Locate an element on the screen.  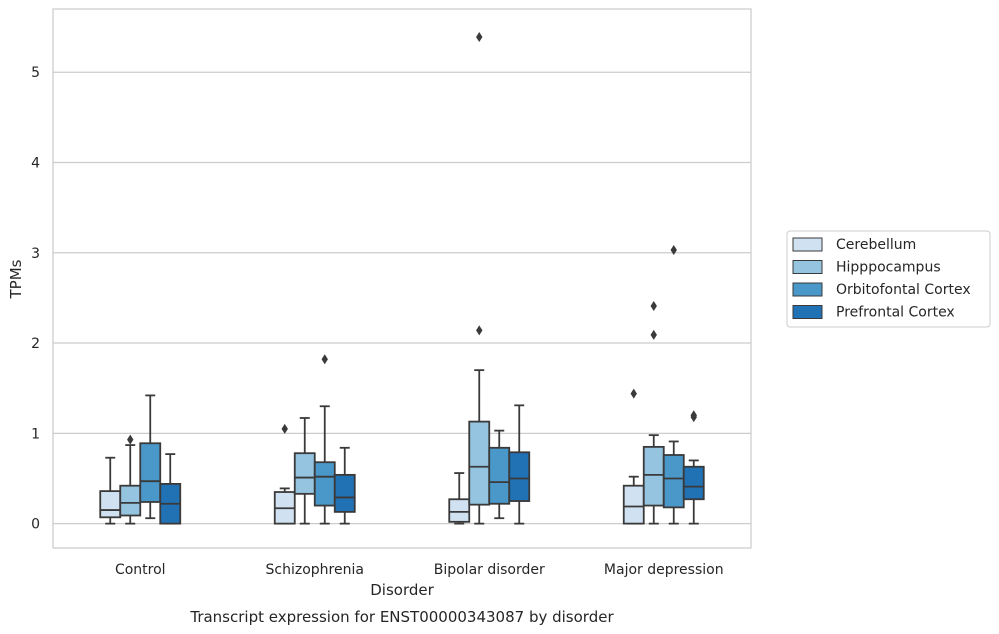
y-tick-label: 5 is located at coordinates (35, 73).